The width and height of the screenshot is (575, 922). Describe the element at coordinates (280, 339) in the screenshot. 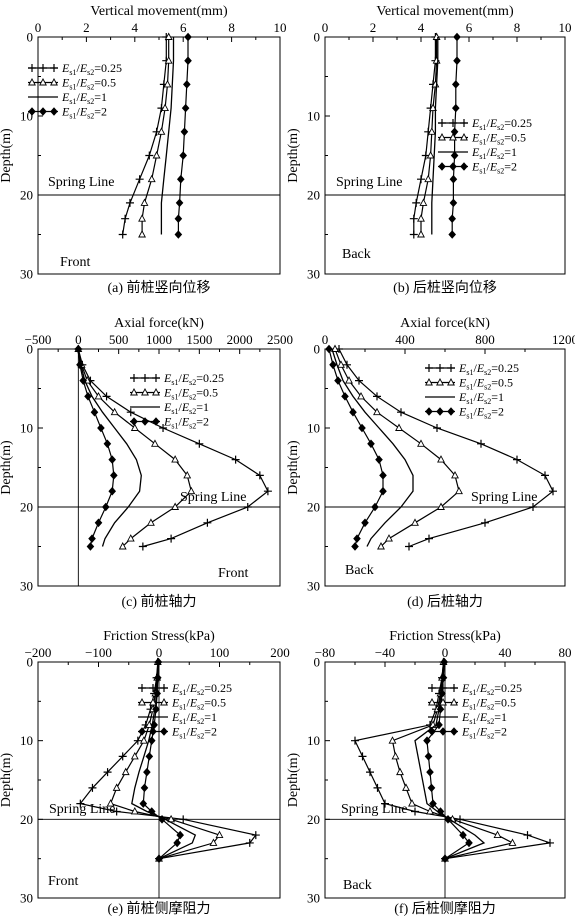

I see `x-tick-label: 2500` at that location.